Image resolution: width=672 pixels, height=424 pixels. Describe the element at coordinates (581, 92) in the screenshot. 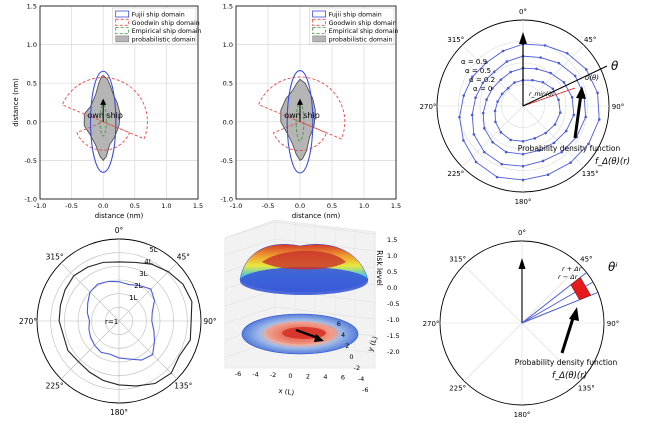

I see `pdf-arrow-icon` at that location.